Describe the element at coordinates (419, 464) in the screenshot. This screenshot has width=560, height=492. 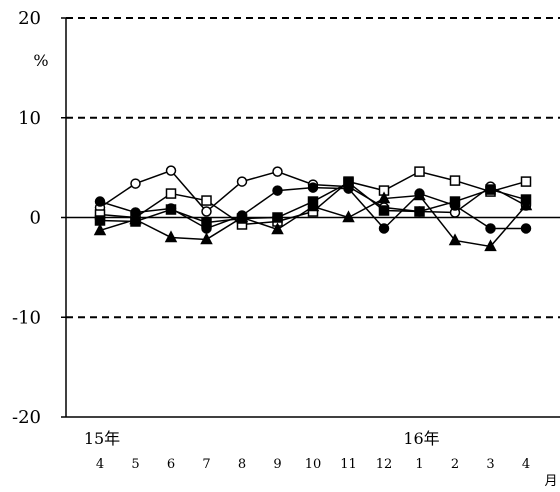
I see `x-tick-label: 1` at that location.